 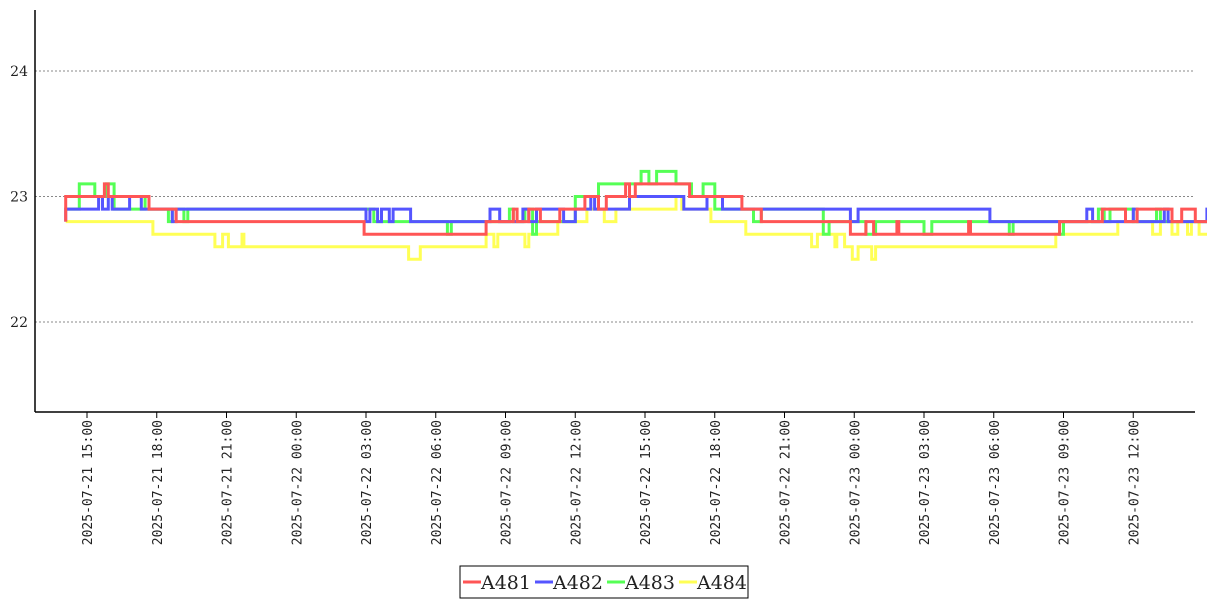 I want to click on legend-label-a482: A482, so click(x=577, y=583).